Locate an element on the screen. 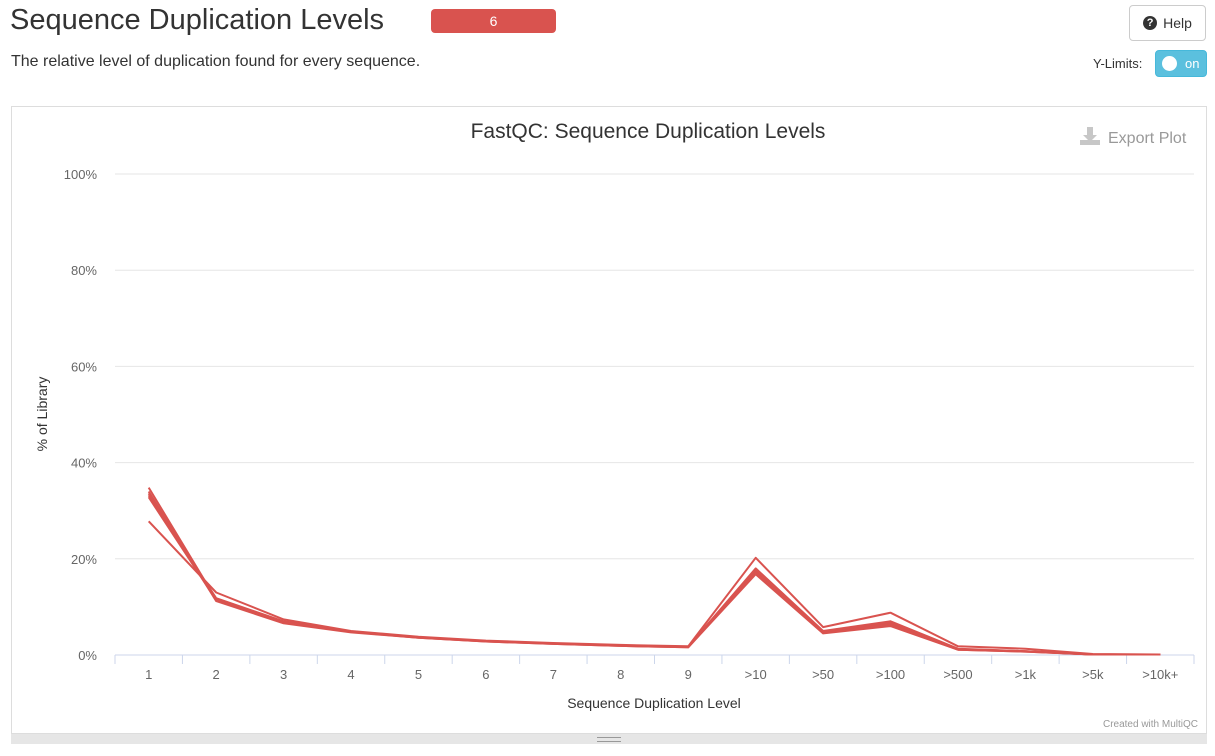 Image resolution: width=1215 pixels, height=756 pixels. x-tick-label: 2 is located at coordinates (216, 674).